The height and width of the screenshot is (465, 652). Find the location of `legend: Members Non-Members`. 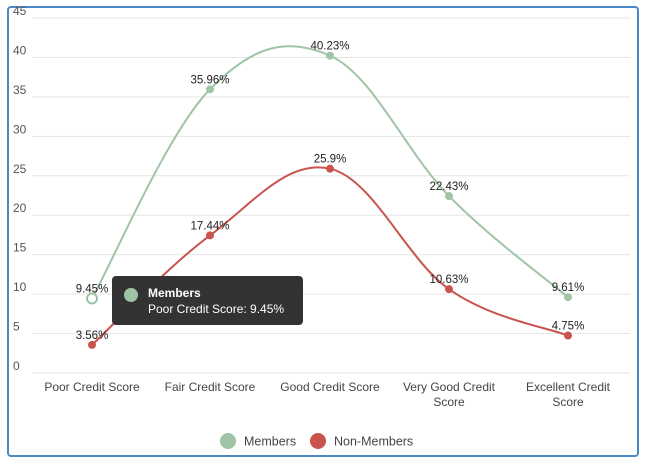

legend: Members Non-Members is located at coordinates (316, 441).